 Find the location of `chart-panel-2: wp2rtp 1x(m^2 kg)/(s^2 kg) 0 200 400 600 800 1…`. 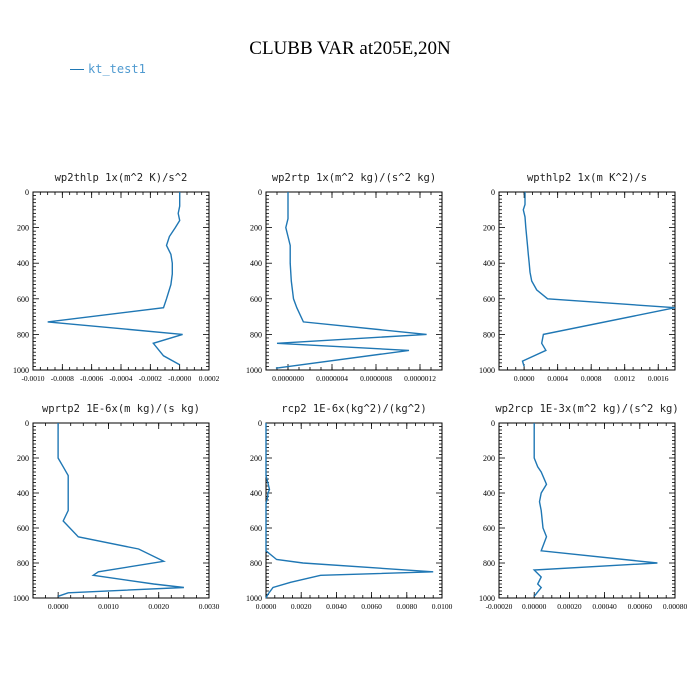

chart-panel-2: wp2rtp 1x(m^2 kg)/(s^2 kg) 0 200 400 600 800 1… is located at coordinates (344, 277).